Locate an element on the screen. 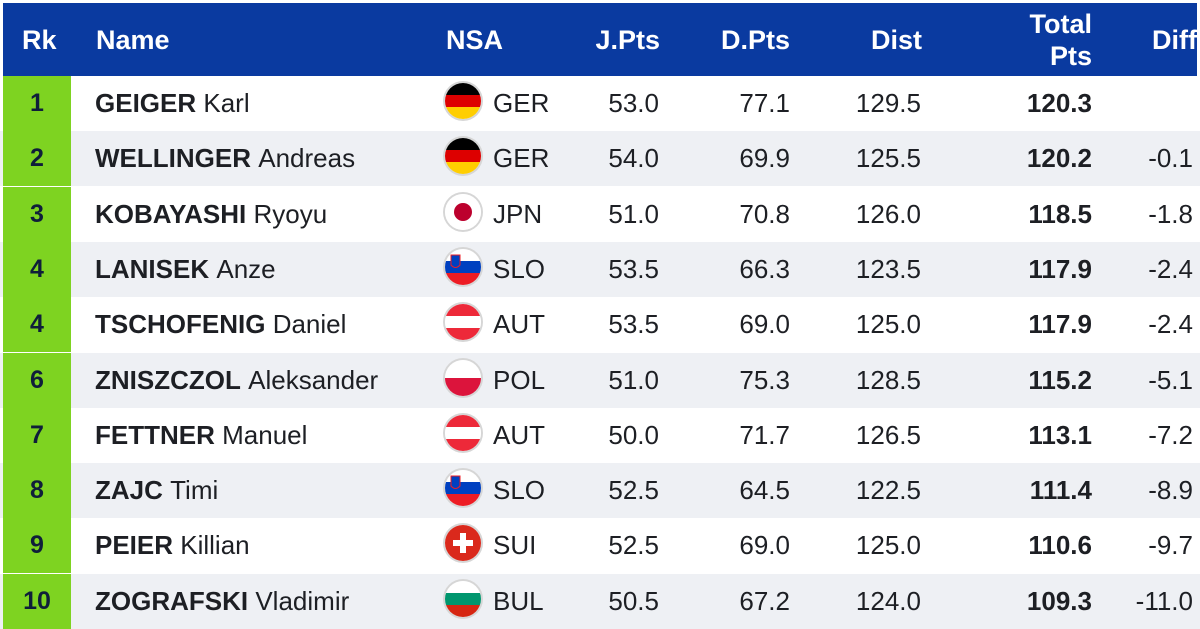 This screenshot has height=629, width=1200. dpts-value: 77.1 is located at coordinates (764, 103).